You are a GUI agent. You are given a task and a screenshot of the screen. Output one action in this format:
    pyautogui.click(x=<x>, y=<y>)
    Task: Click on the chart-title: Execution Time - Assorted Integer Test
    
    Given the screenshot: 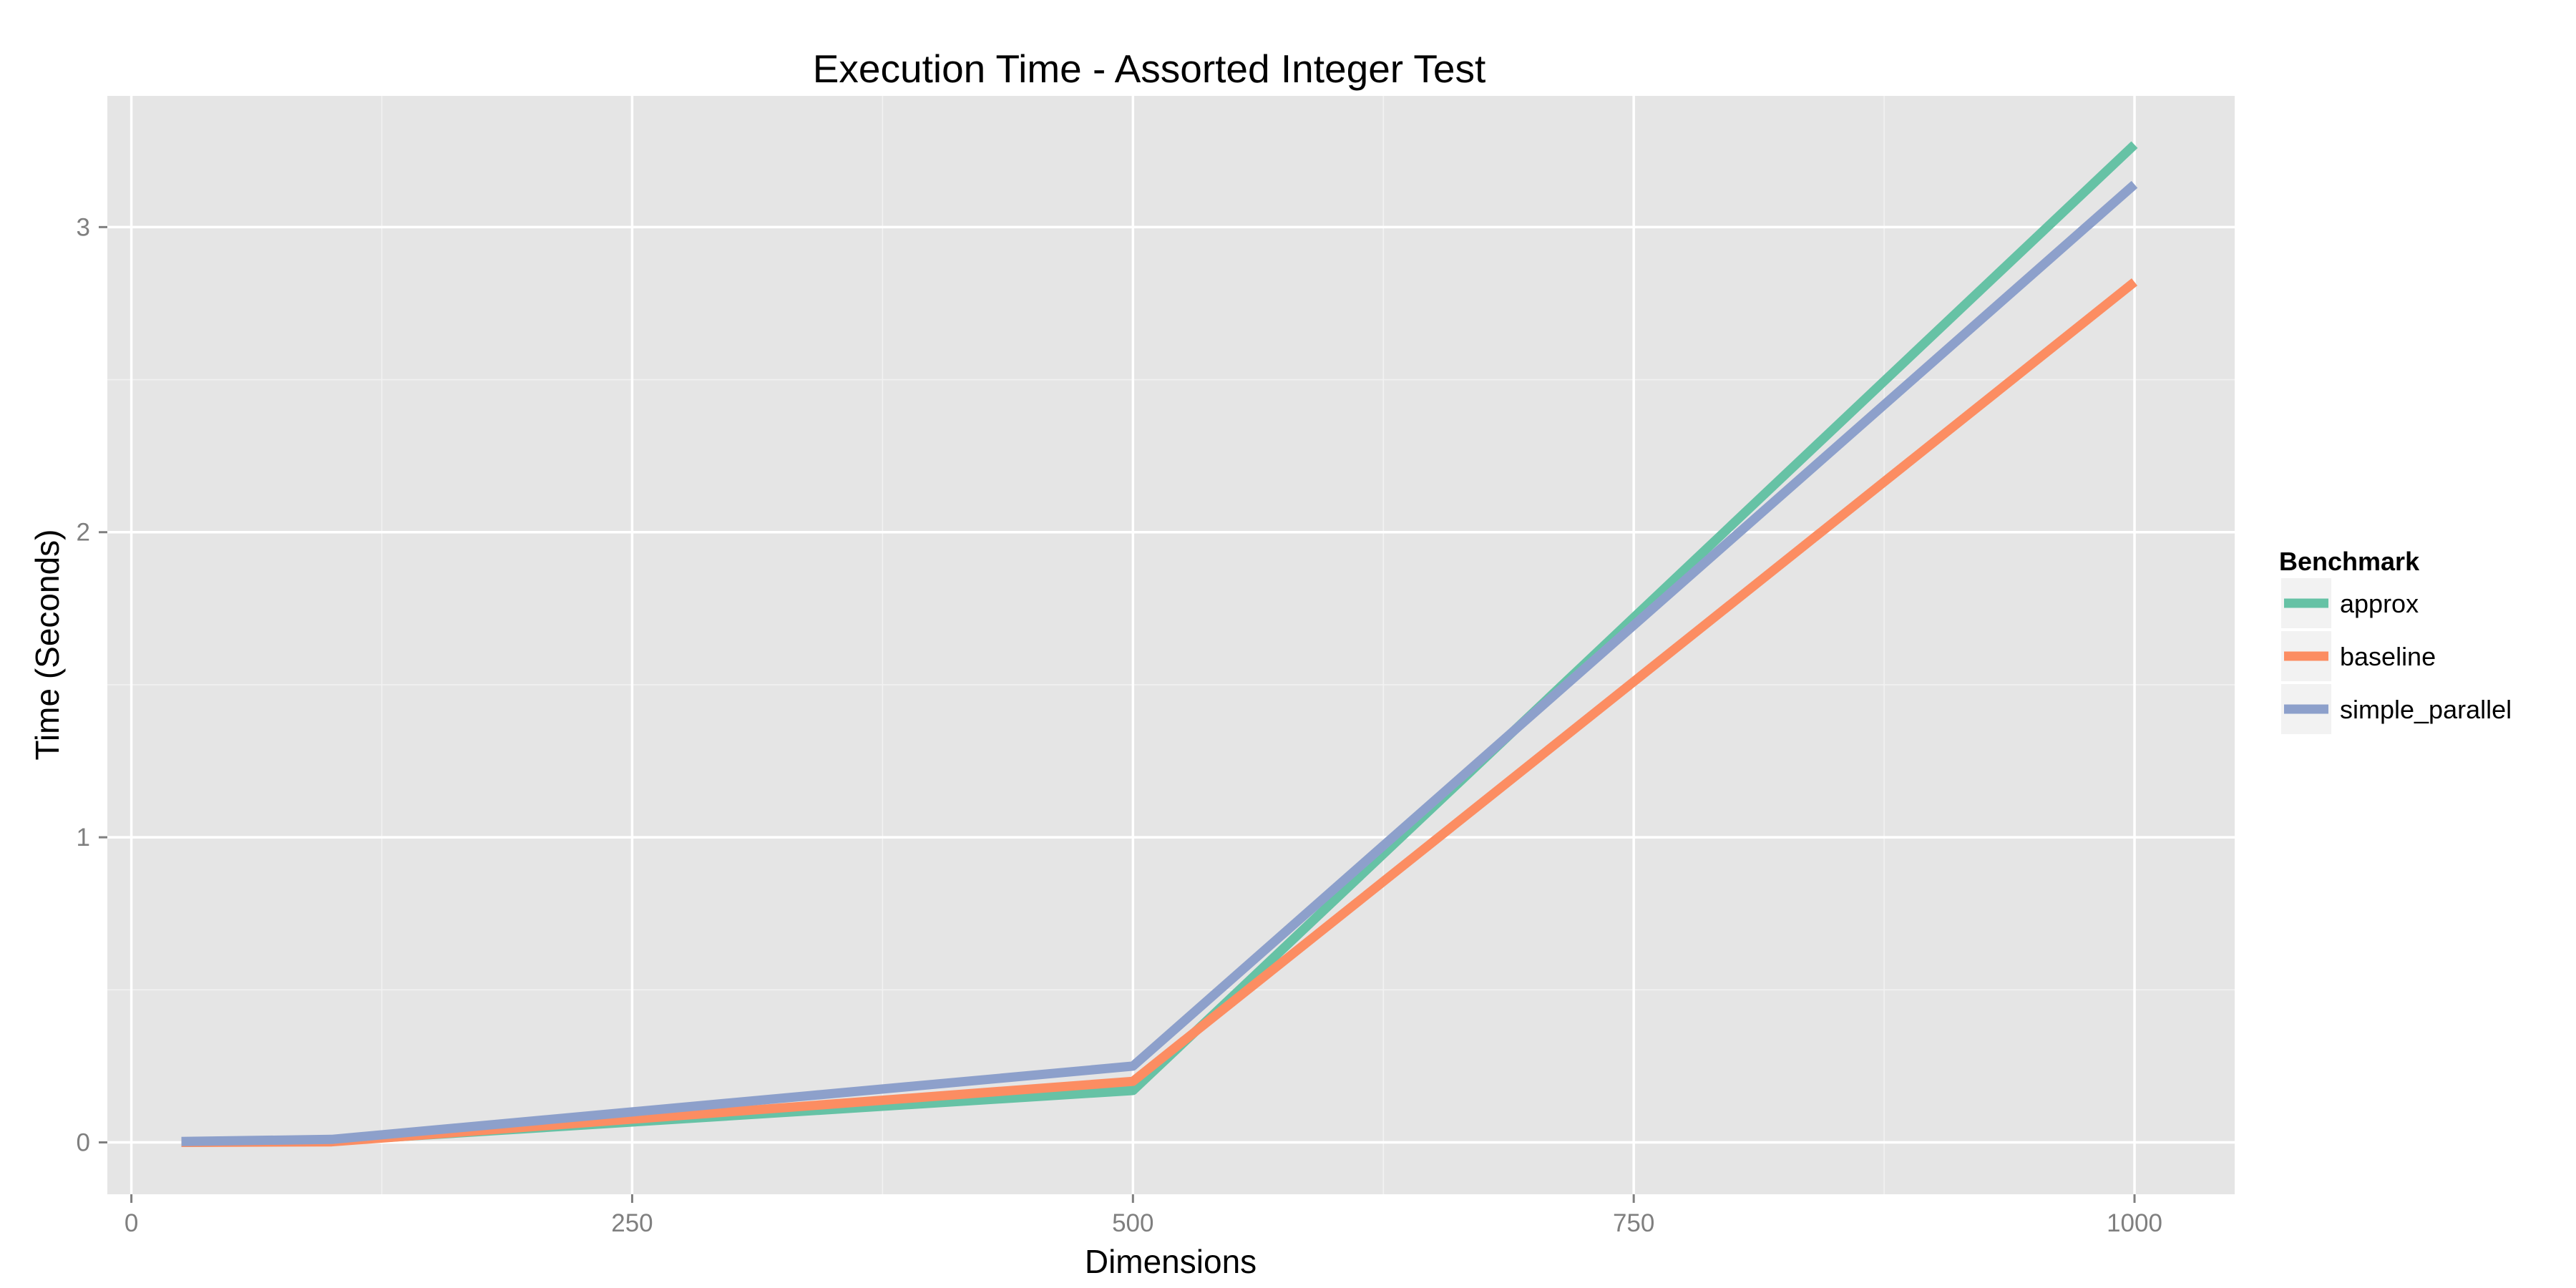 What is the action you would take?
    pyautogui.click(x=1149, y=69)
    